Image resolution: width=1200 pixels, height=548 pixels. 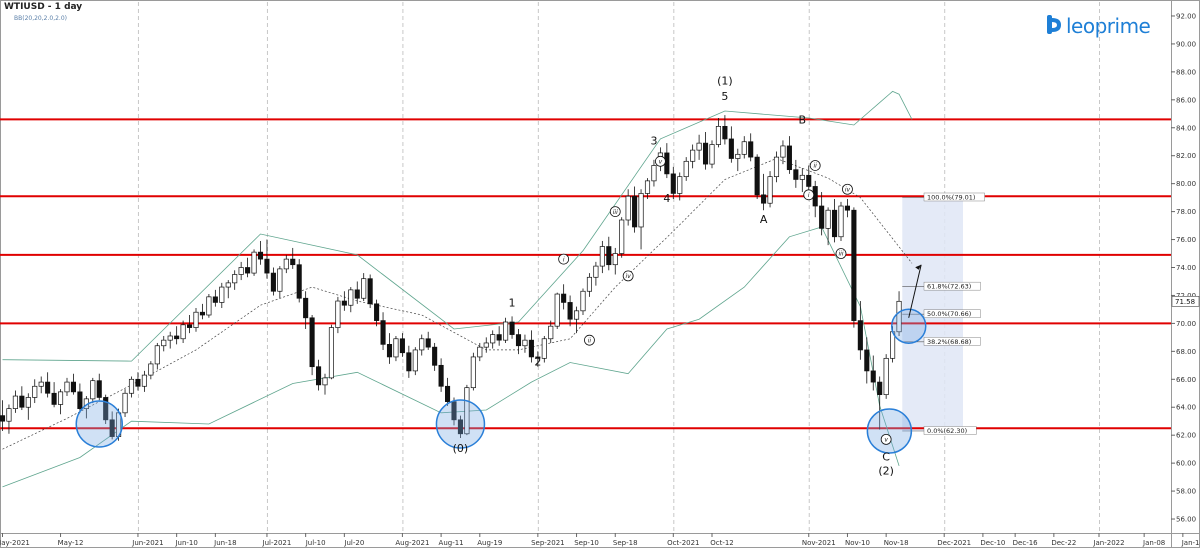 What do you see at coordinates (1054, 24) in the screenshot?
I see `leoprime-logo-icon` at bounding box center [1054, 24].